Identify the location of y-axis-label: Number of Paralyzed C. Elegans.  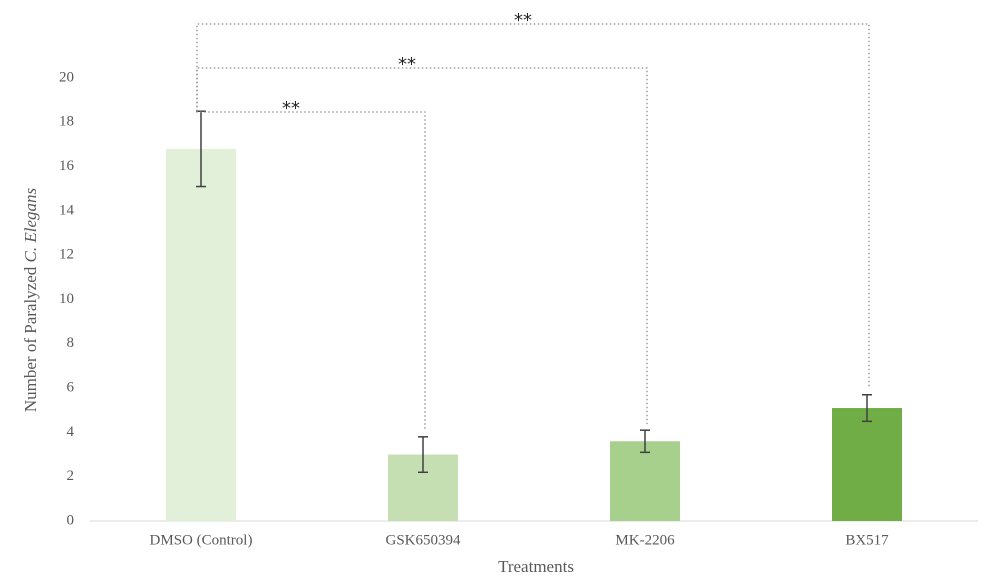
(30, 299).